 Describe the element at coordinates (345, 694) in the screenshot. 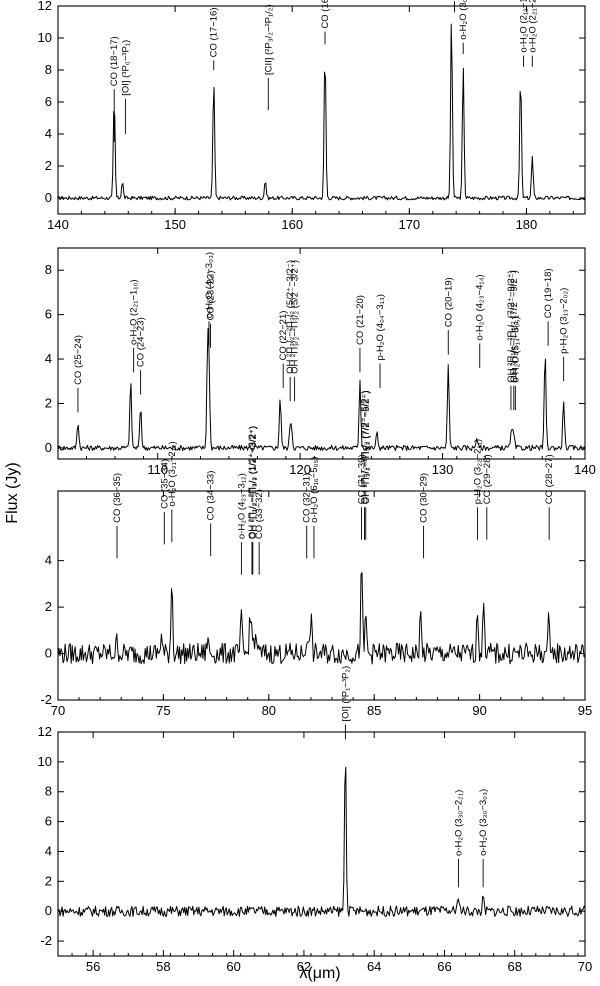

I see `line-label: [OI] (³P₁−³P₂)` at that location.